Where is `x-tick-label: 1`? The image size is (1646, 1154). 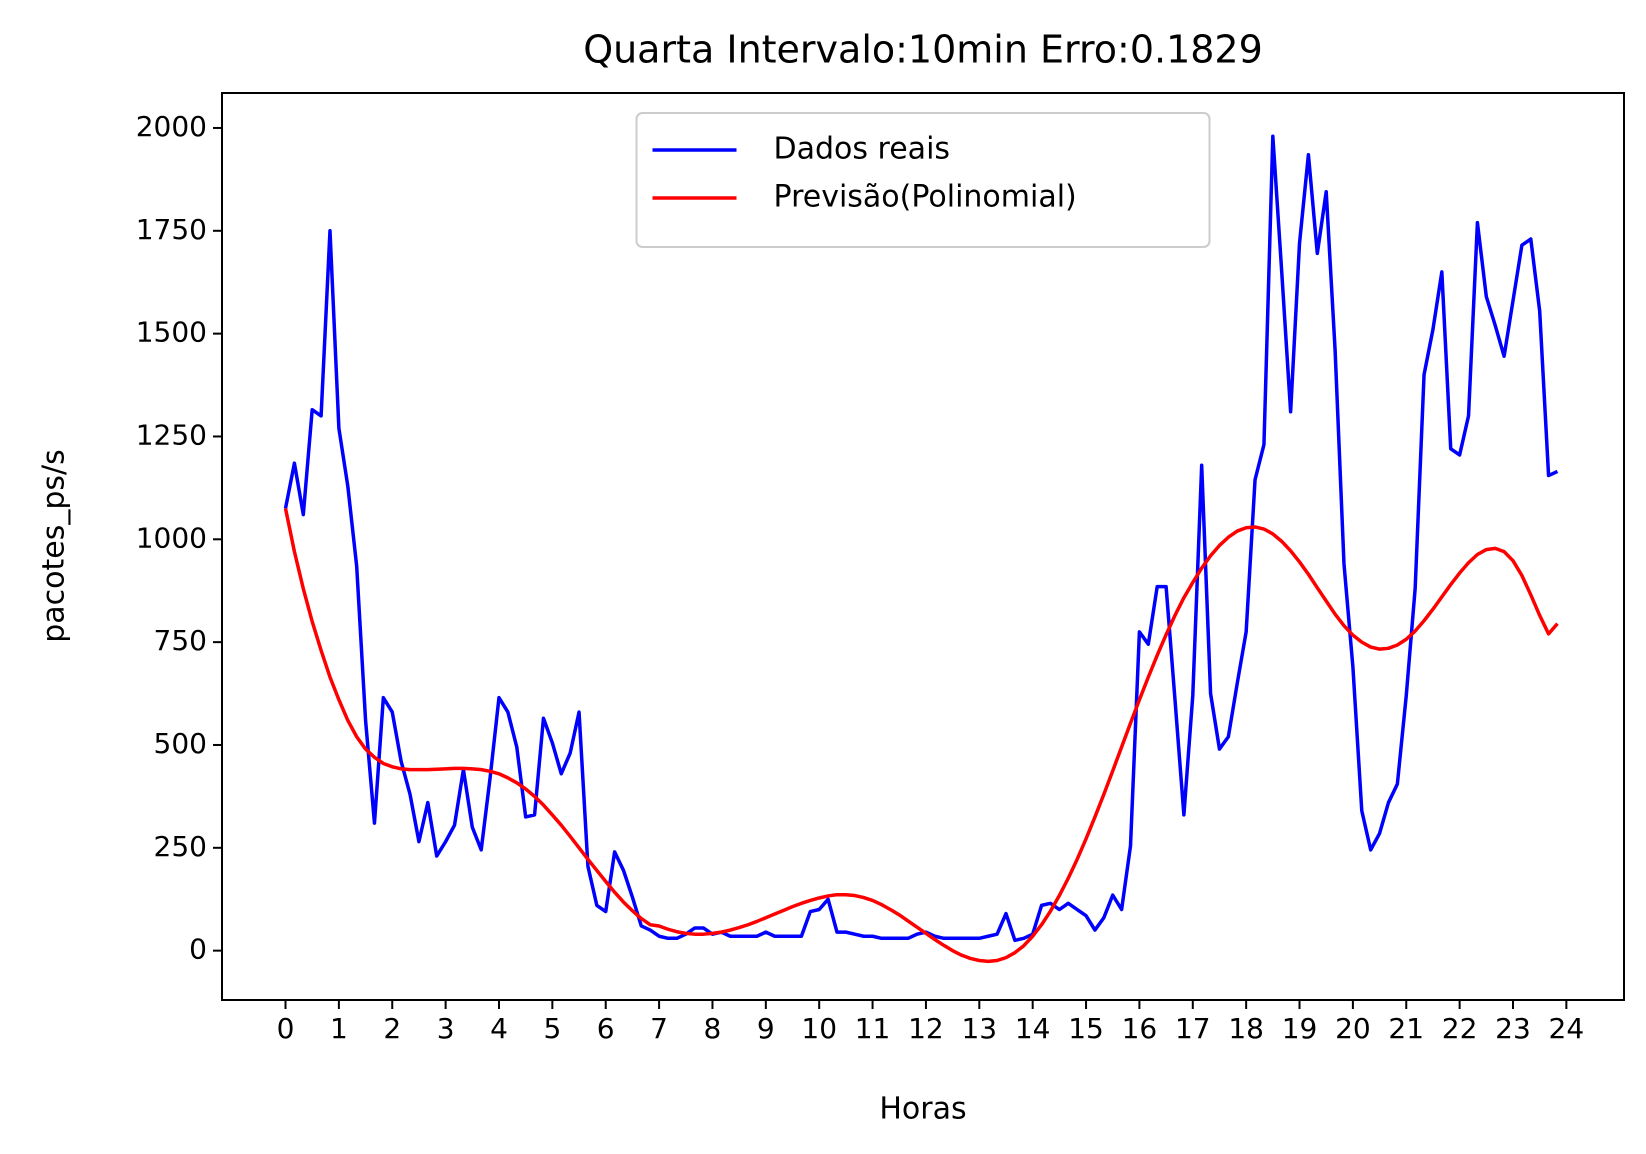 x-tick-label: 1 is located at coordinates (339, 1028).